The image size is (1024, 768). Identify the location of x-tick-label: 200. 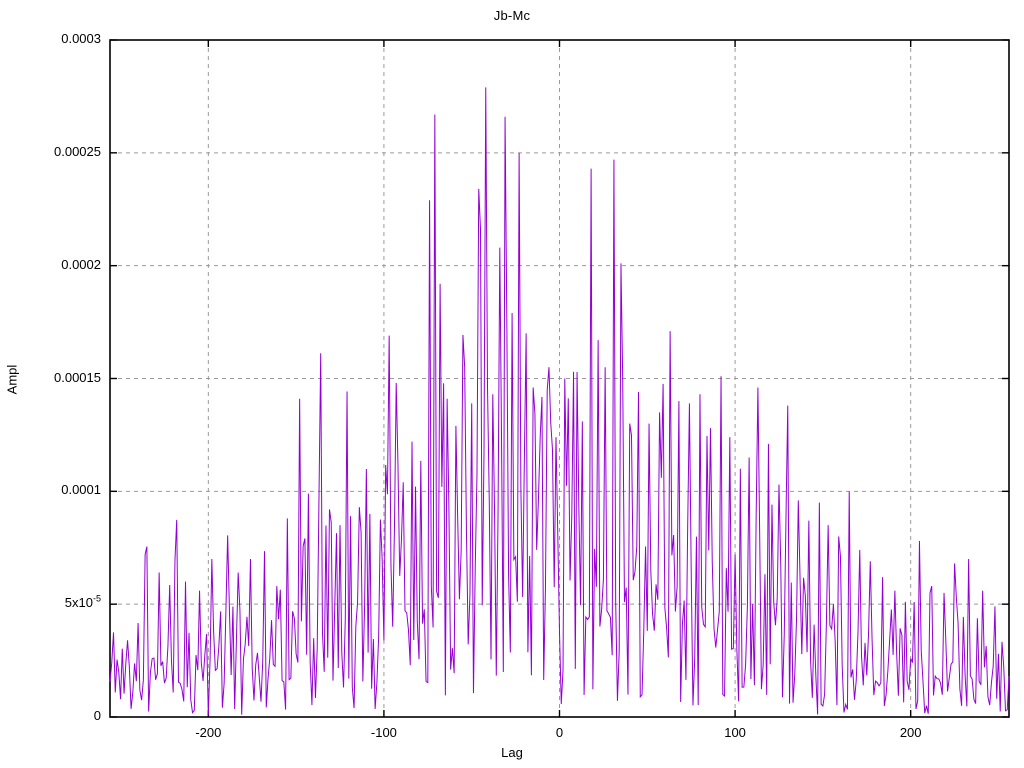
(910, 732).